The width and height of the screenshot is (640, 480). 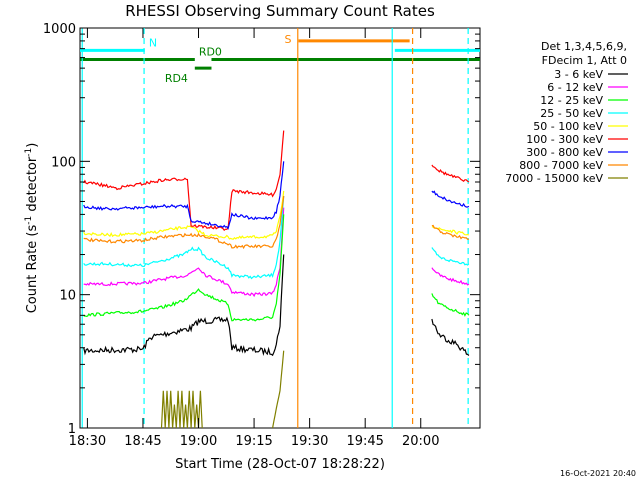 I want to click on y-tick-label: 10, so click(x=67, y=296).